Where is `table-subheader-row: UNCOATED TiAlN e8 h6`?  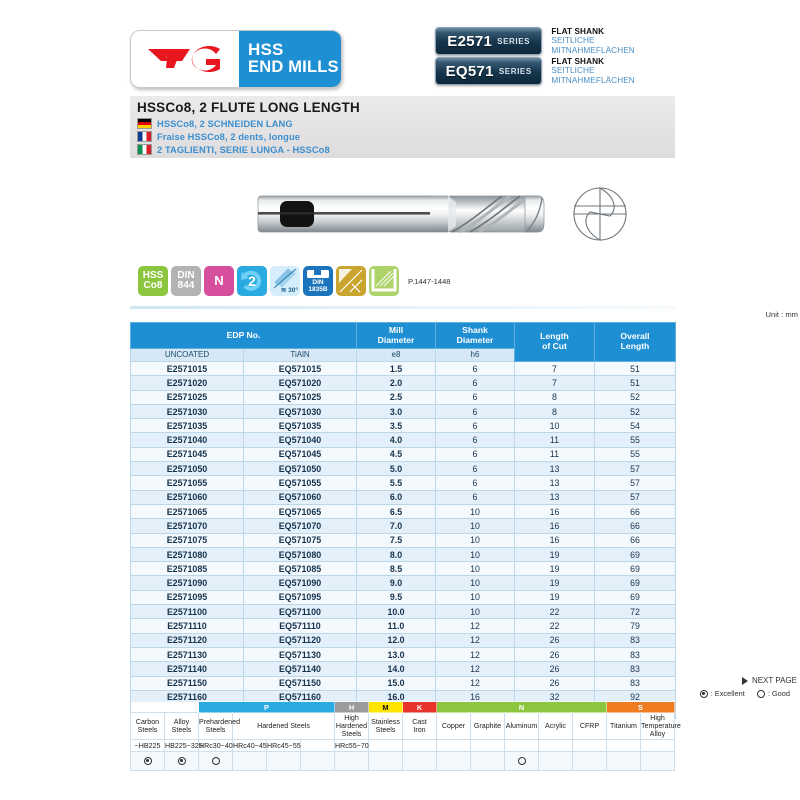 table-subheader-row: UNCOATED TiAlN e8 h6 is located at coordinates (403, 355).